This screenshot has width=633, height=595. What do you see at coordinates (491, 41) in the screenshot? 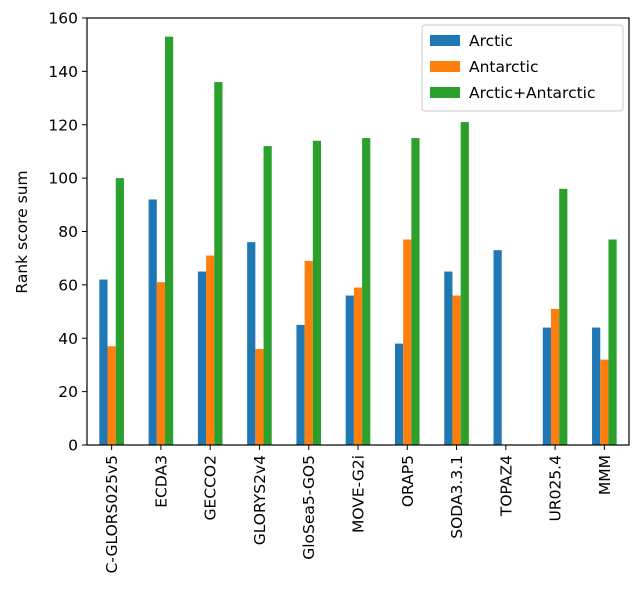
I see `legend-label: Arctic` at bounding box center [491, 41].